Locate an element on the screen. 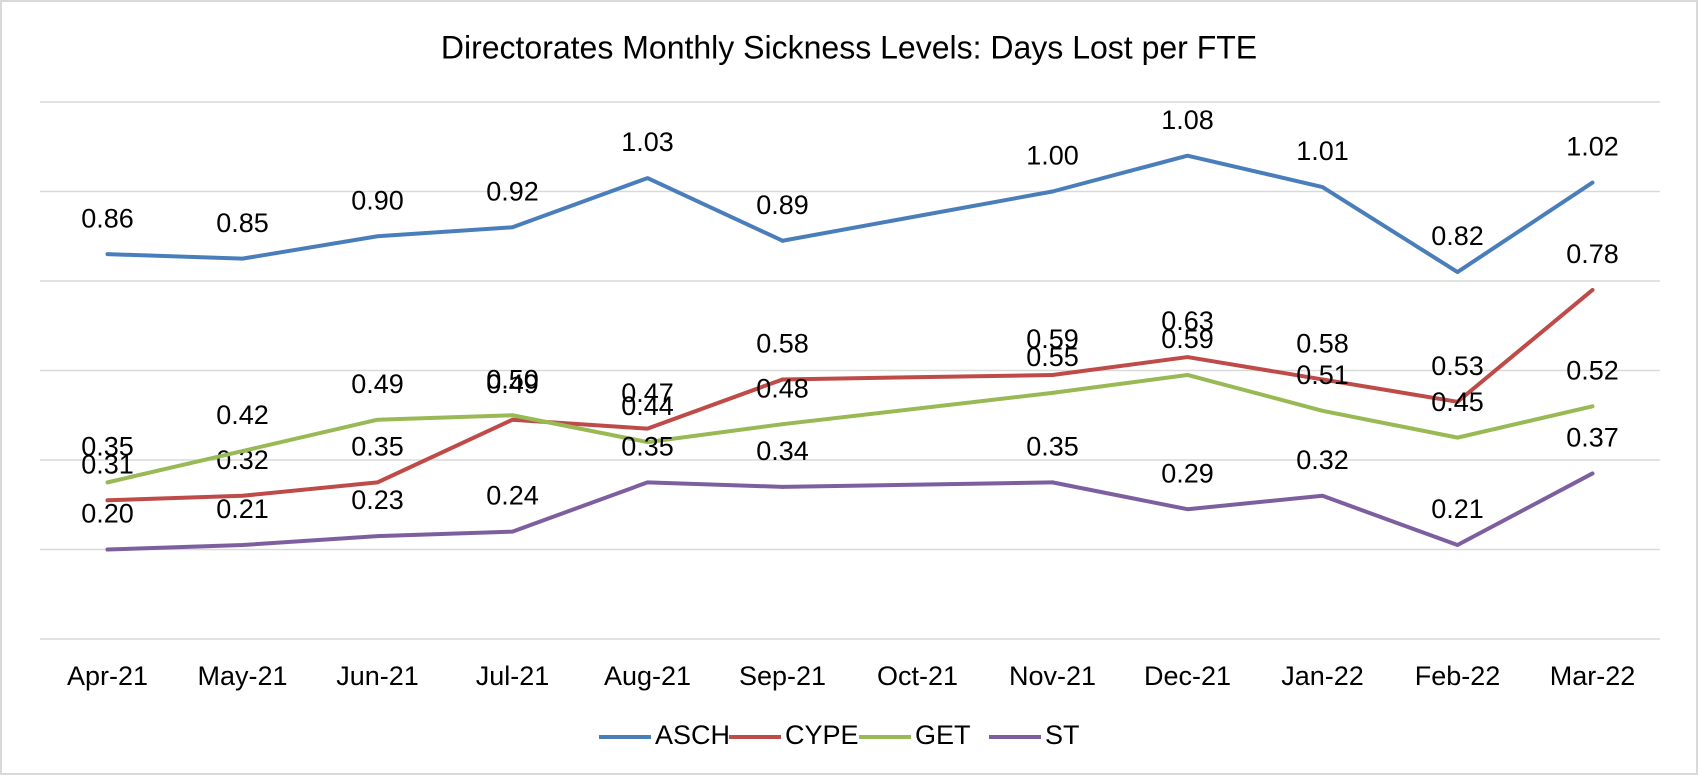  legend-label: CYPE is located at coordinates (822, 735).